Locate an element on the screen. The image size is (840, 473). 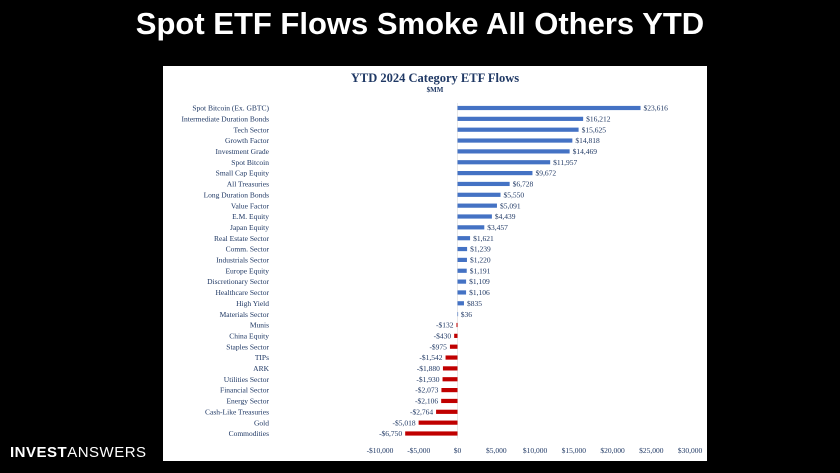
value-label: $6,728 is located at coordinates (523, 184).